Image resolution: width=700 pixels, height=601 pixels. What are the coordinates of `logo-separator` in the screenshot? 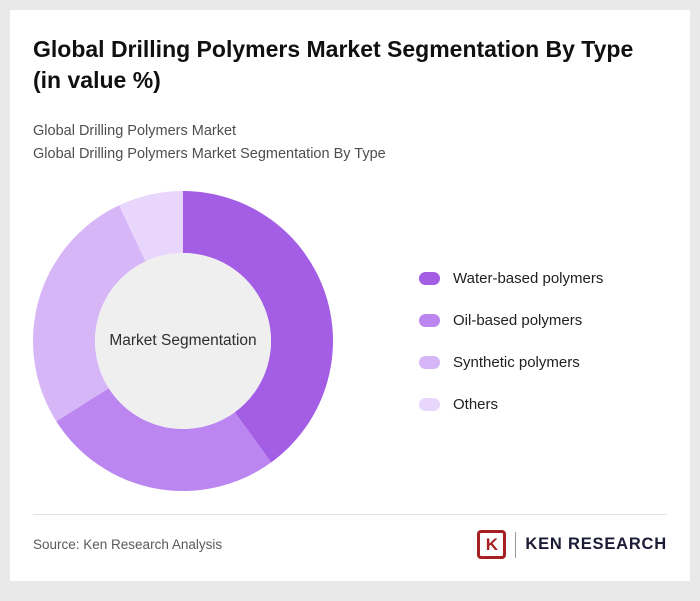 It's located at (516, 544).